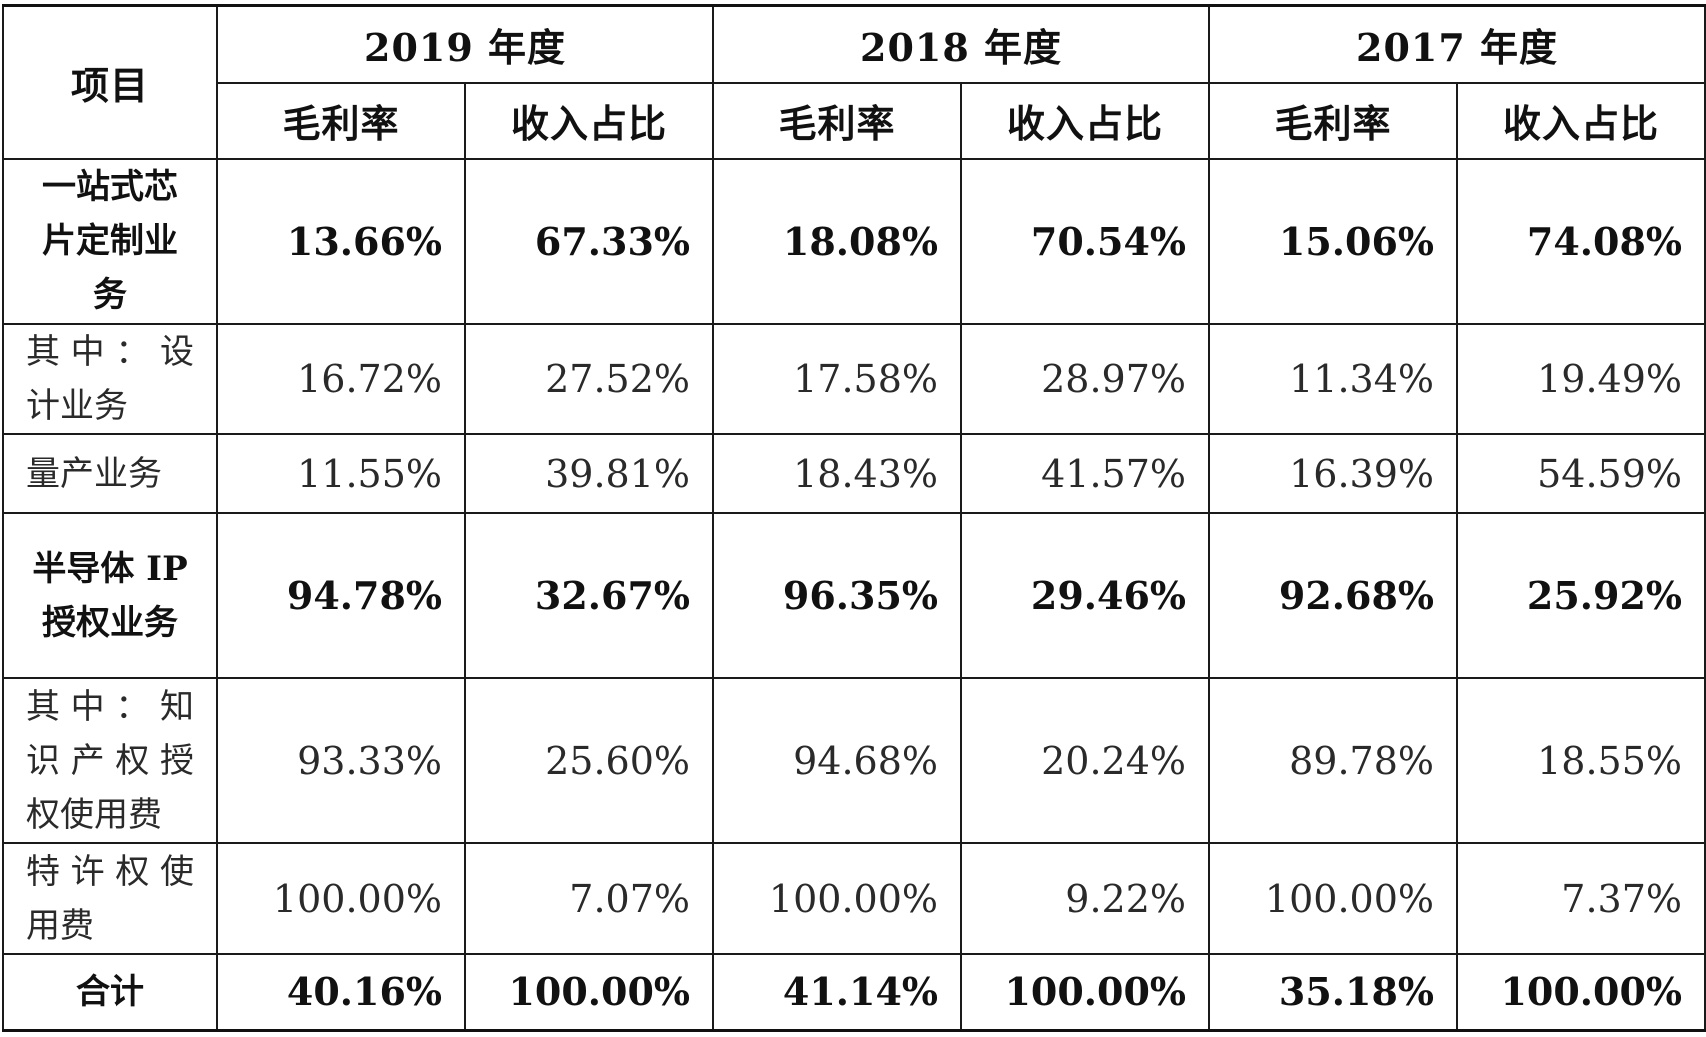 This screenshot has width=1706, height=1037. I want to click on table-cell: 29.46%, so click(1085, 595).